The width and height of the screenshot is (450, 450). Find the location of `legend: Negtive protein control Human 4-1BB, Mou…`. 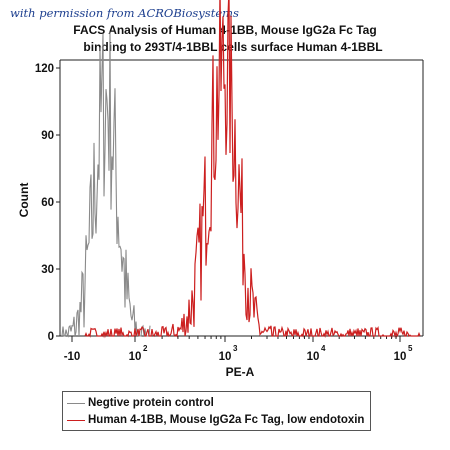

legend: Negtive protein control Human 4-1BB, Mou… is located at coordinates (216, 411).